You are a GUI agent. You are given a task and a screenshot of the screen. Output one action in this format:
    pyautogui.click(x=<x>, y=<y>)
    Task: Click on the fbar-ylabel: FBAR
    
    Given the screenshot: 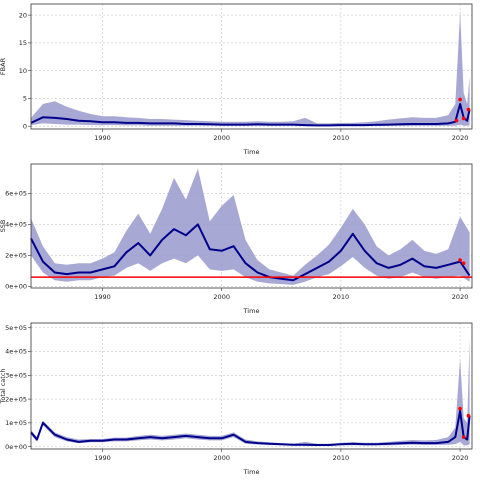 What is the action you would take?
    pyautogui.click(x=3, y=66)
    